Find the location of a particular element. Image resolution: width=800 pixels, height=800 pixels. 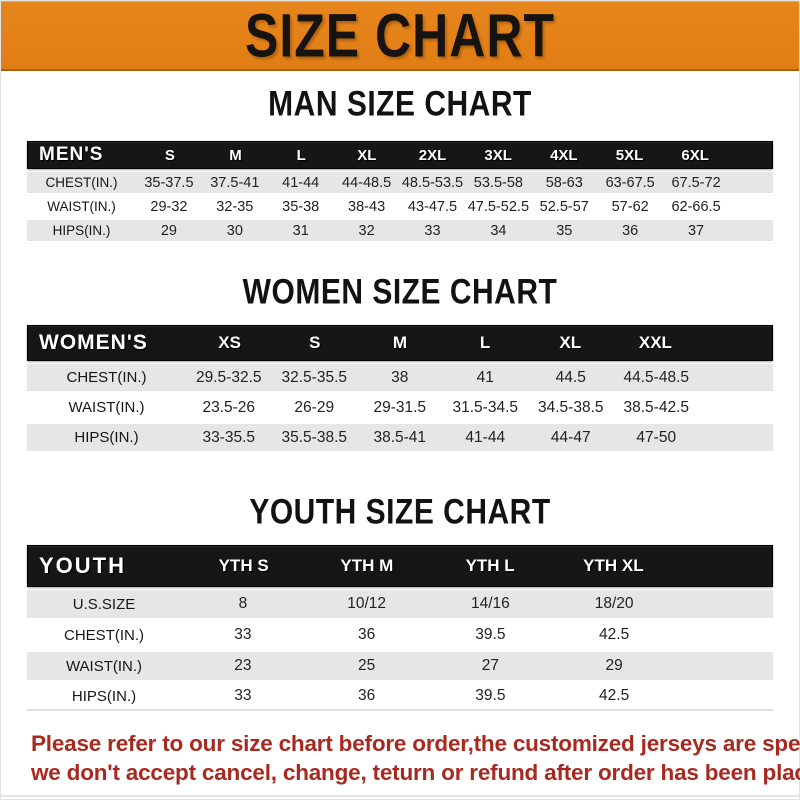

column-header: XXL is located at coordinates (655, 342).